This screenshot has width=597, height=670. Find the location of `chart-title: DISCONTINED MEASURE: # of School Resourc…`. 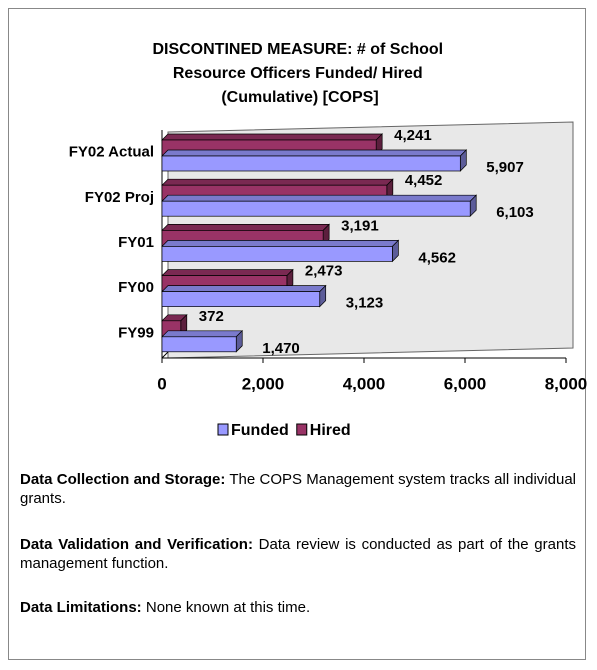

chart-title: DISCONTINED MEASURE: # of School Resourc… is located at coordinates (299, 73).